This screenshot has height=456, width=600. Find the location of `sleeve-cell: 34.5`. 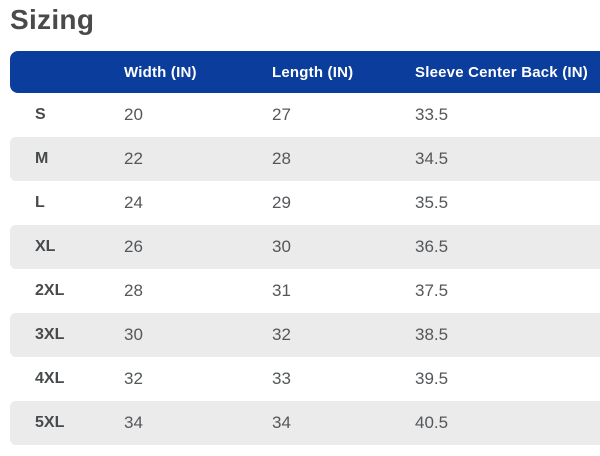

sleeve-cell: 34.5 is located at coordinates (504, 159).